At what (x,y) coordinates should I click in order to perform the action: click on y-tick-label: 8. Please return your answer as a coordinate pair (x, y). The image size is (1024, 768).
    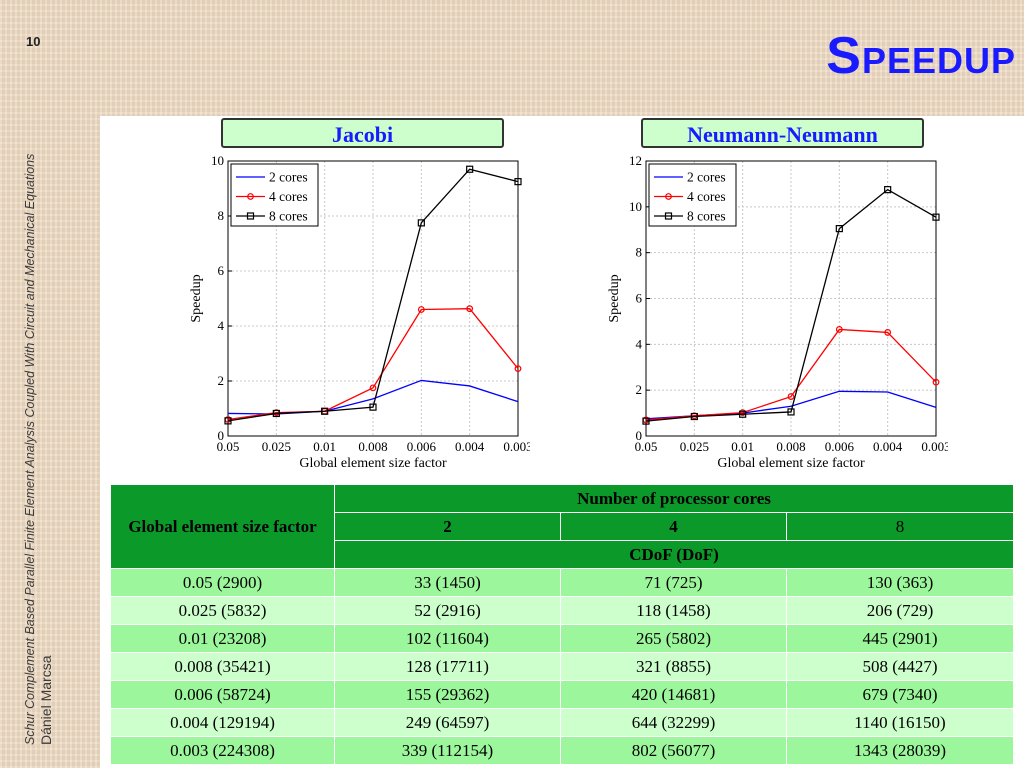
    Looking at the image, I should click on (639, 252).